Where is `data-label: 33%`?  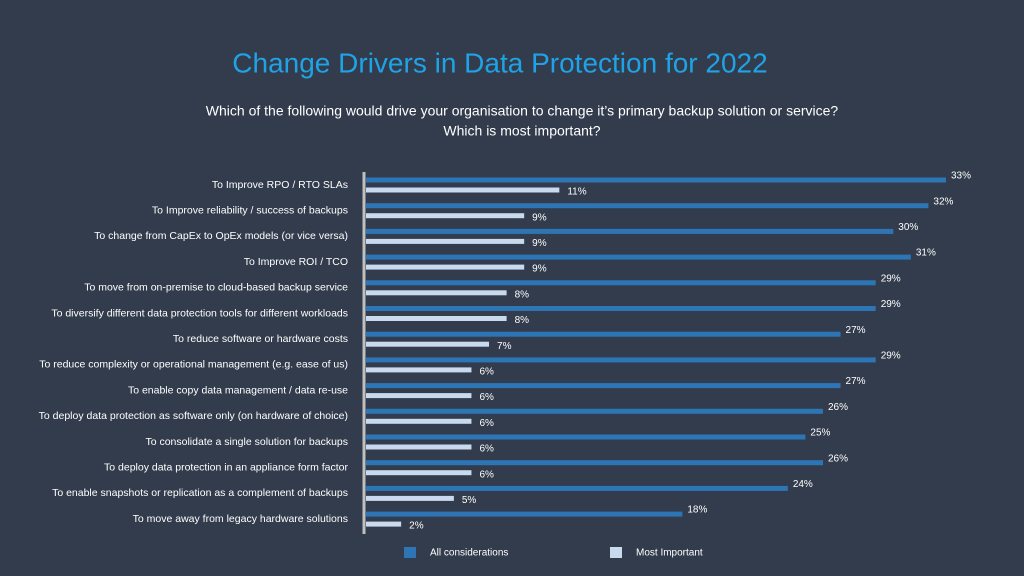 data-label: 33% is located at coordinates (961, 176).